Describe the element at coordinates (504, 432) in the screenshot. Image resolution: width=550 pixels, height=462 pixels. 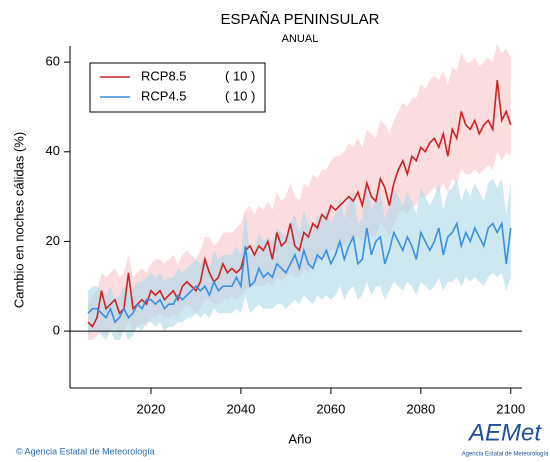
I see `logo: AEMet` at that location.